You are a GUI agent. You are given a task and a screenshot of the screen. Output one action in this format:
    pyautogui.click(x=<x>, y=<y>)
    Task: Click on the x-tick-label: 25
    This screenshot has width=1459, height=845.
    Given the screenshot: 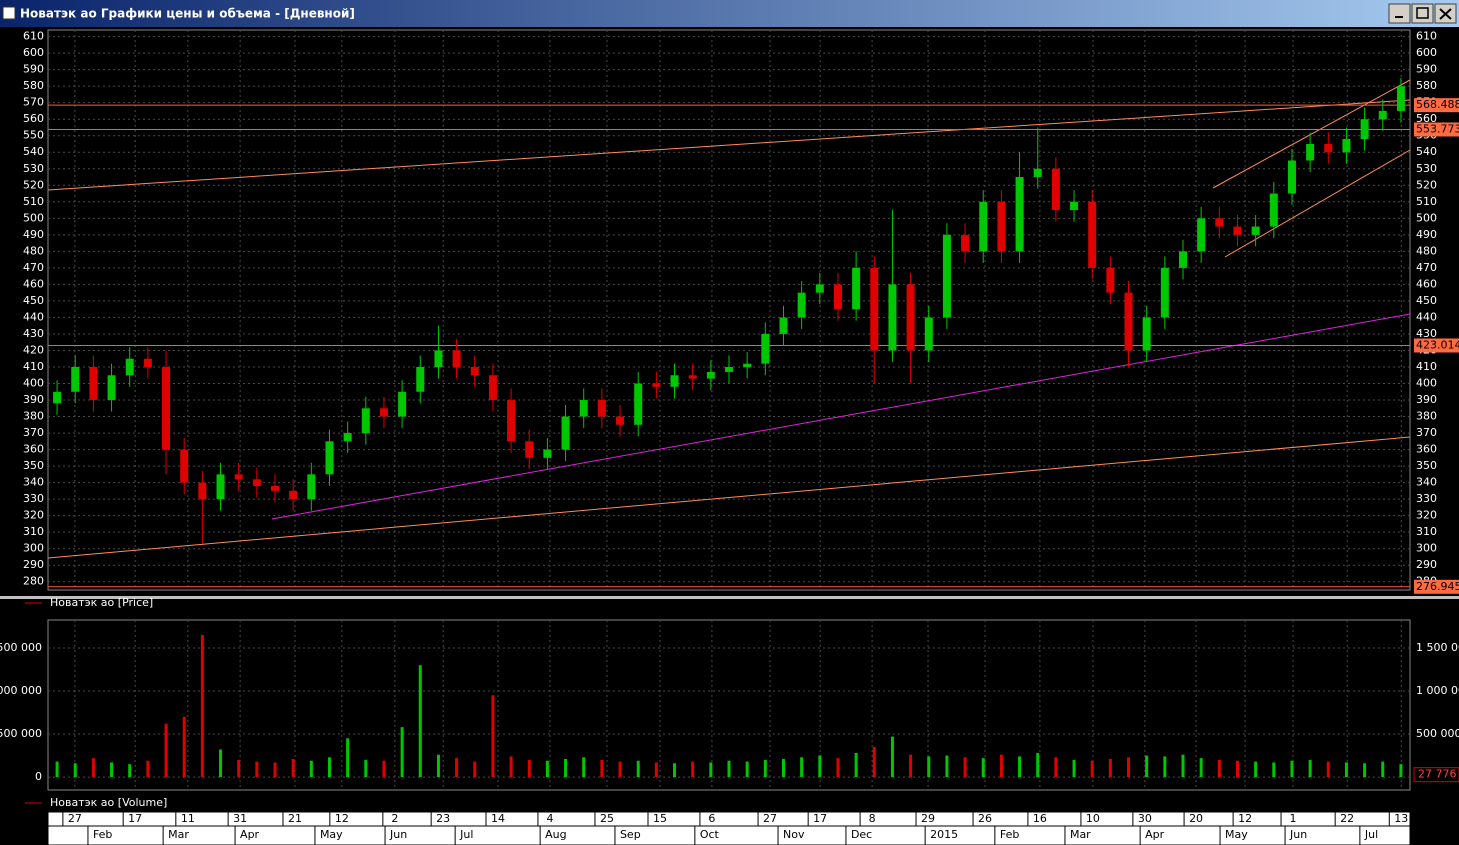 What is the action you would take?
    pyautogui.click(x=607, y=818)
    